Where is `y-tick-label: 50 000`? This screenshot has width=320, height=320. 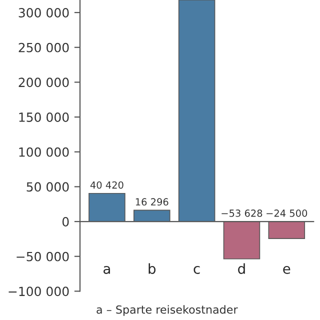
y-tick-label: 50 000 is located at coordinates (47, 187).